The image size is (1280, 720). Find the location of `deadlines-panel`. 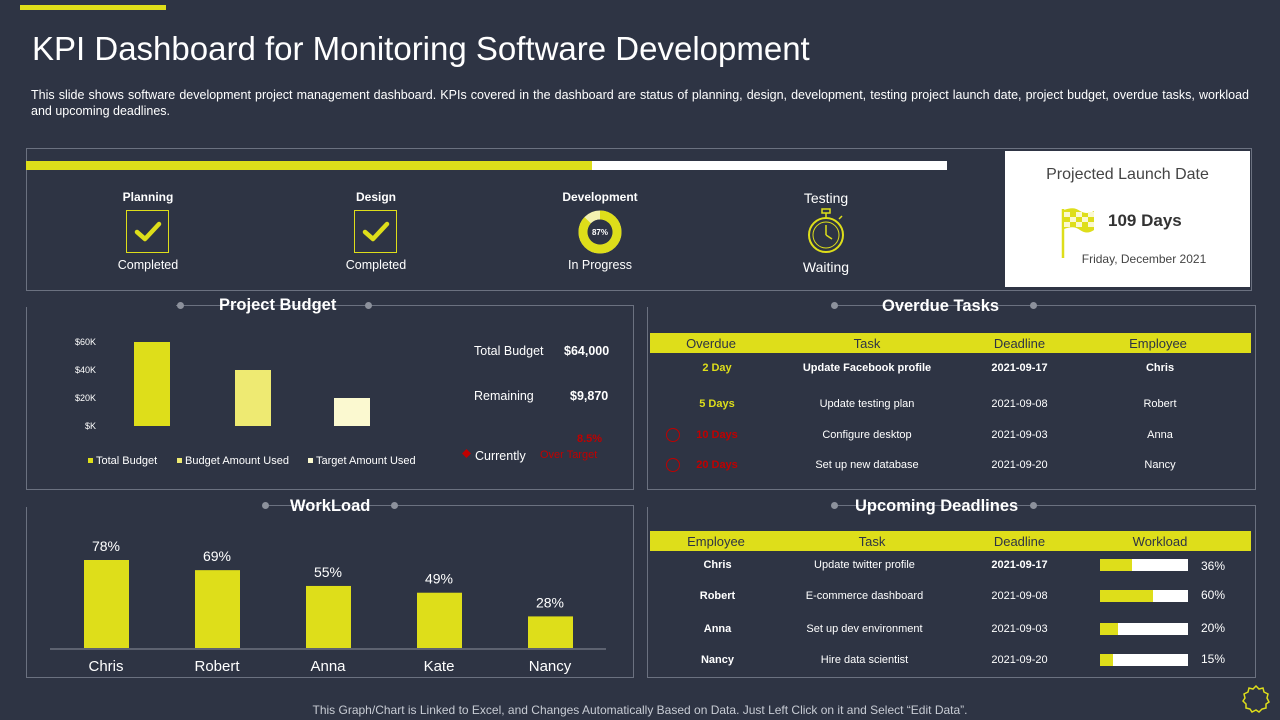

deadlines-panel is located at coordinates (951, 591).